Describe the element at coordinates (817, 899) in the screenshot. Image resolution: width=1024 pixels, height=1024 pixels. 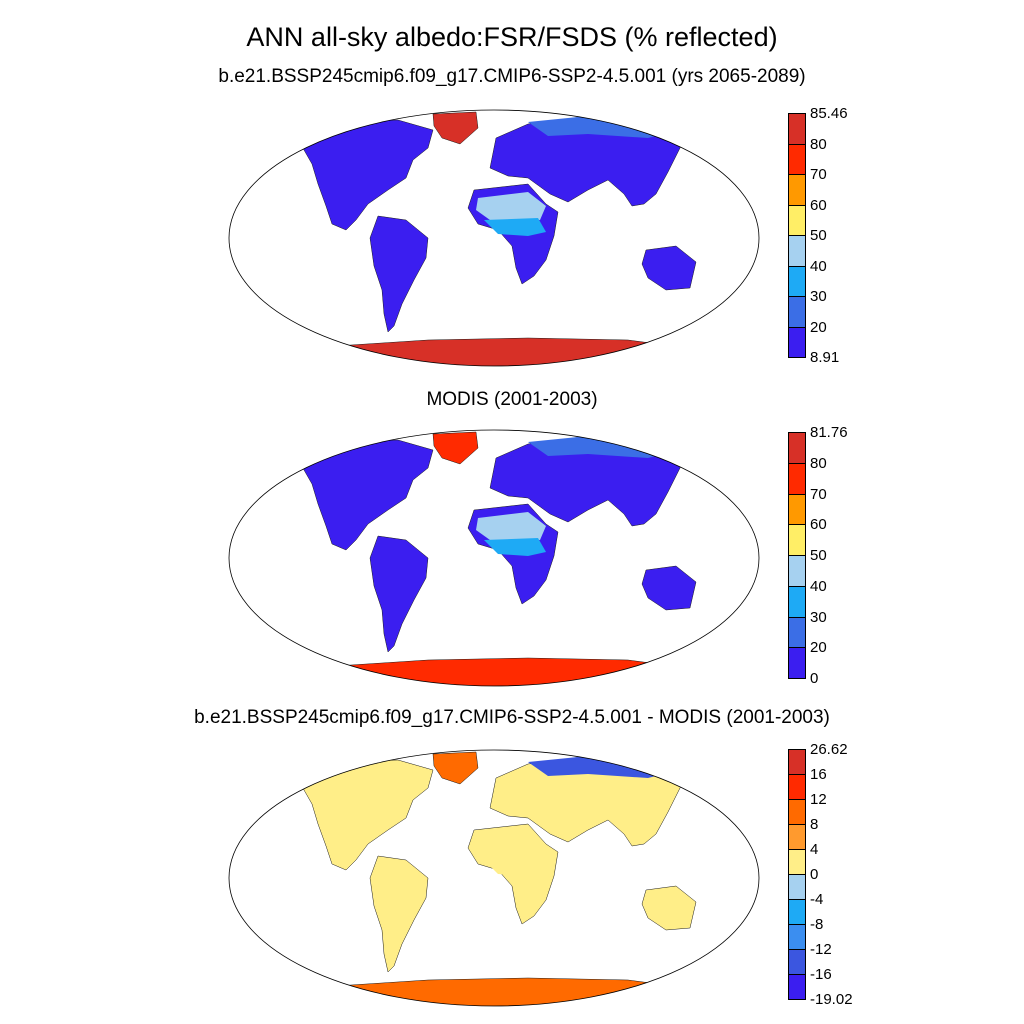
I see `colorbar-tick-label: -4` at that location.